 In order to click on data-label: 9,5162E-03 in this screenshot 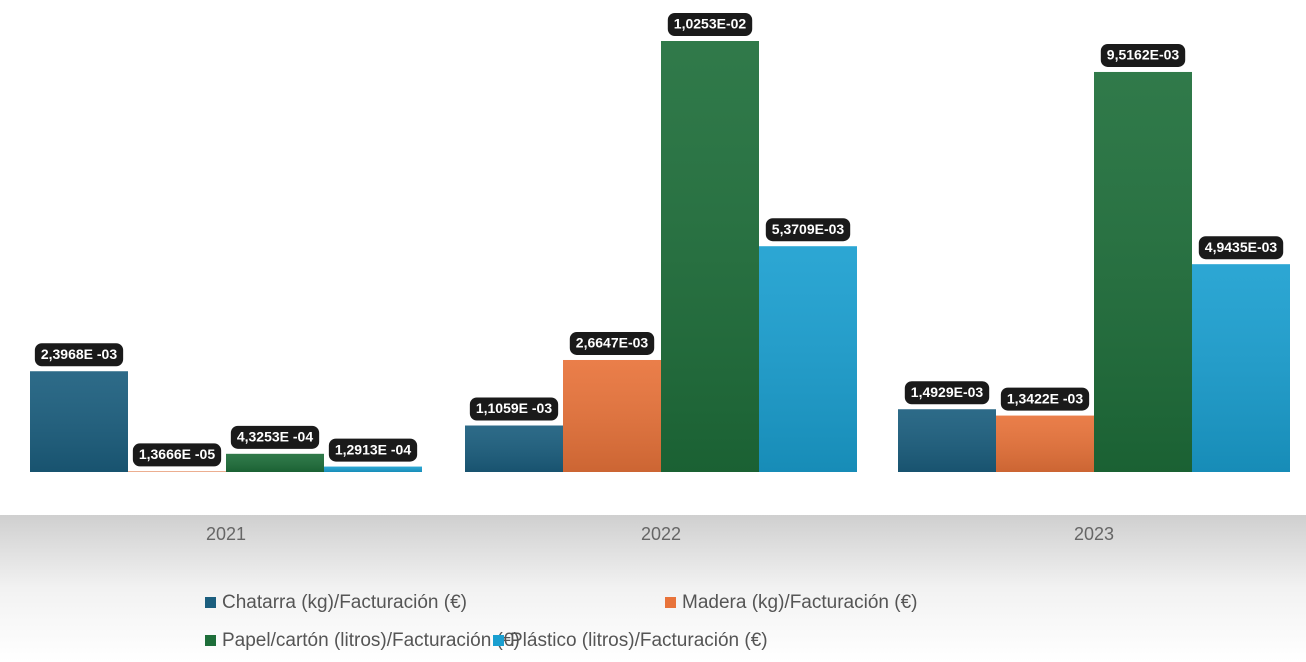, I will do `click(1143, 55)`.